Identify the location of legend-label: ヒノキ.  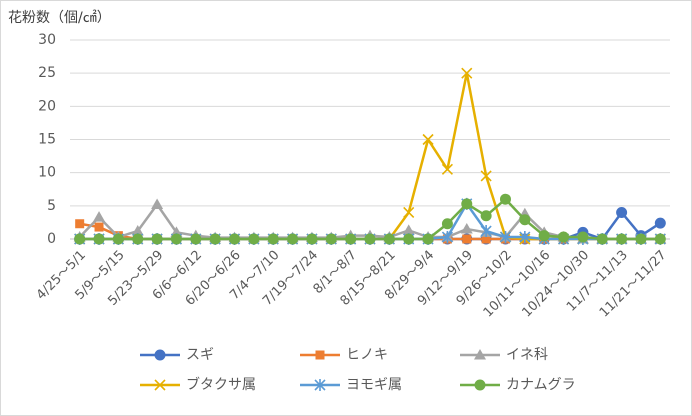
(367, 355).